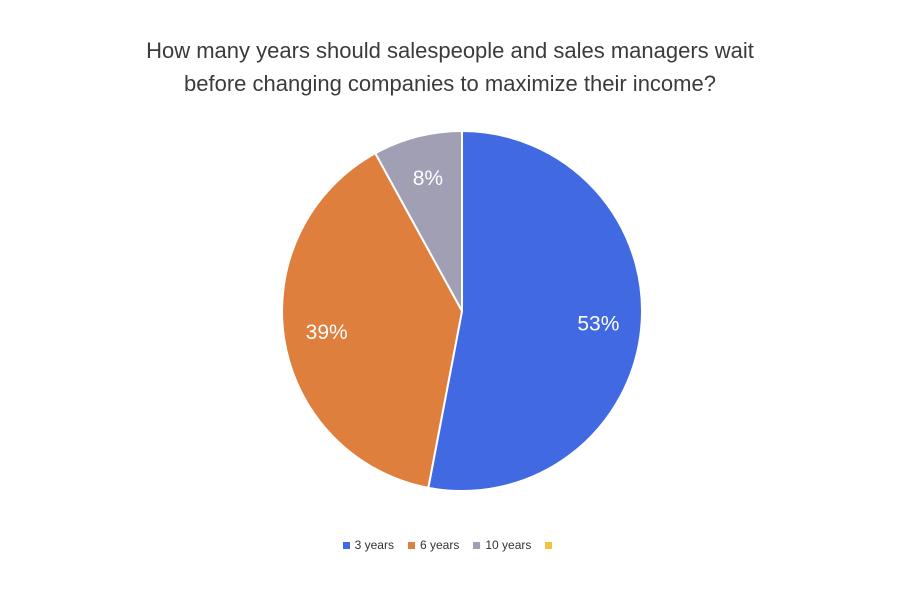 The height and width of the screenshot is (608, 900). I want to click on pie-slice-label-3: 8%, so click(428, 178).